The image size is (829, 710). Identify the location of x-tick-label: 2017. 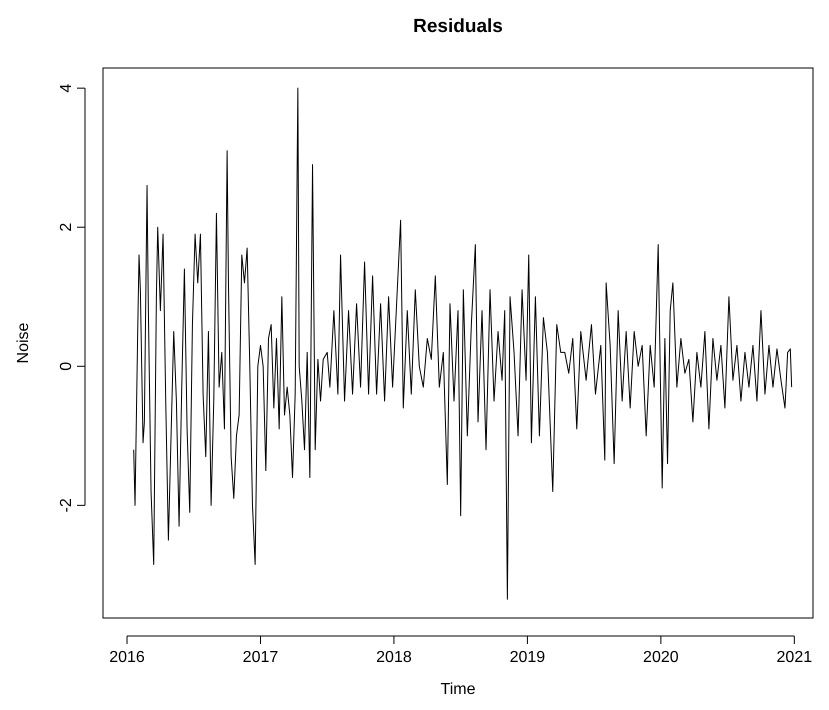
(260, 657).